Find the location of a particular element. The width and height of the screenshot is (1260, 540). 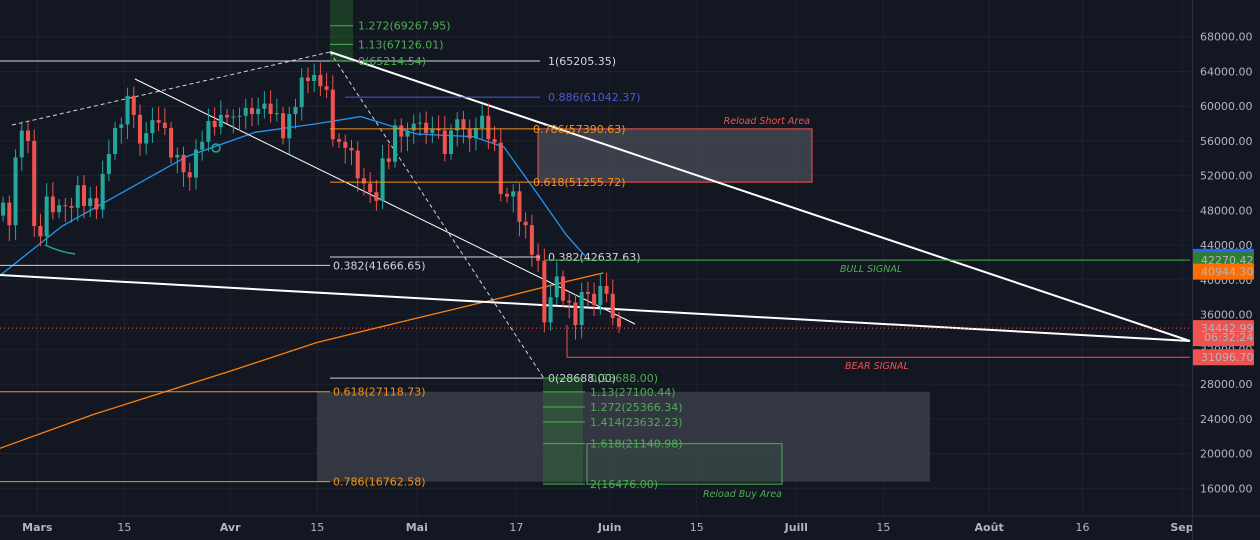

x-tick-label: Mai is located at coordinates (417, 527).